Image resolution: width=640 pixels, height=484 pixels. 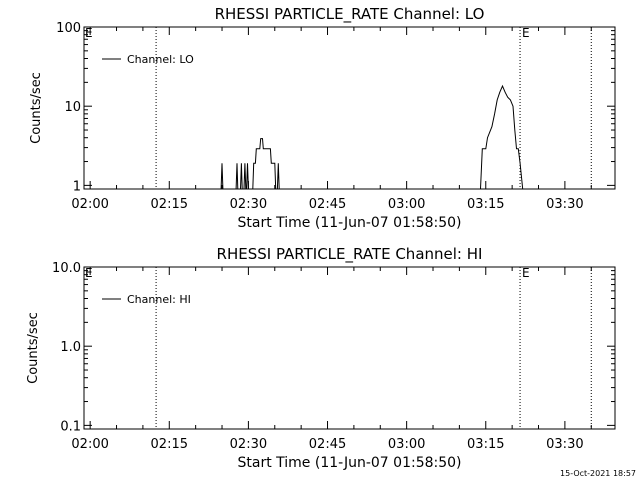 What do you see at coordinates (159, 299) in the screenshot?
I see `legend-entry: Channel: HI` at bounding box center [159, 299].